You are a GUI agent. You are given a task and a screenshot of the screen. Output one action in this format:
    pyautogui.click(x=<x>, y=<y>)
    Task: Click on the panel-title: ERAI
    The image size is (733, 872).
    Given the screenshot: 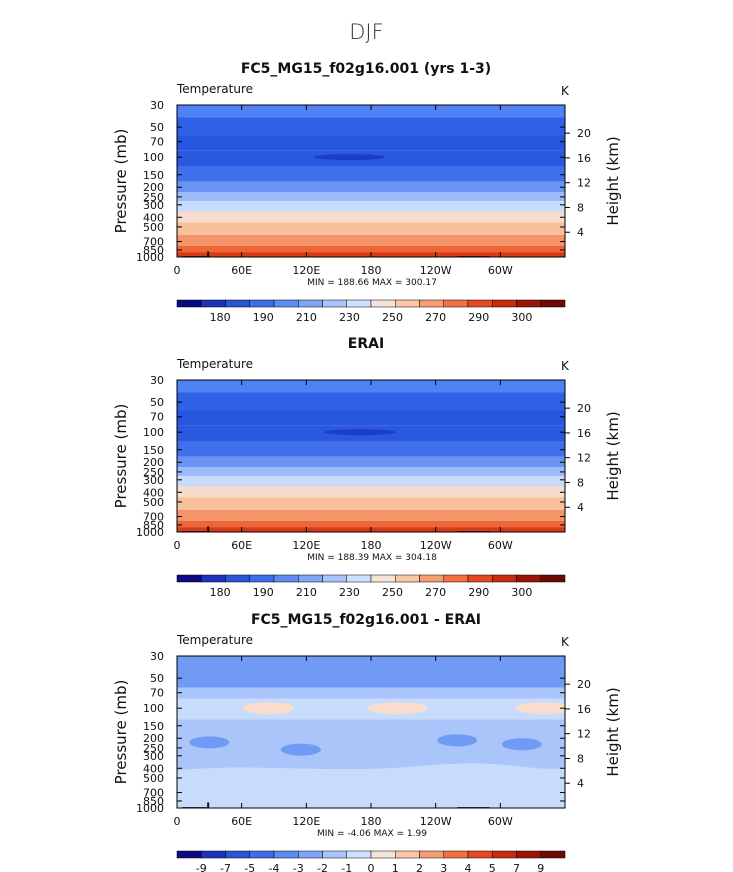 What is the action you would take?
    pyautogui.click(x=366, y=344)
    